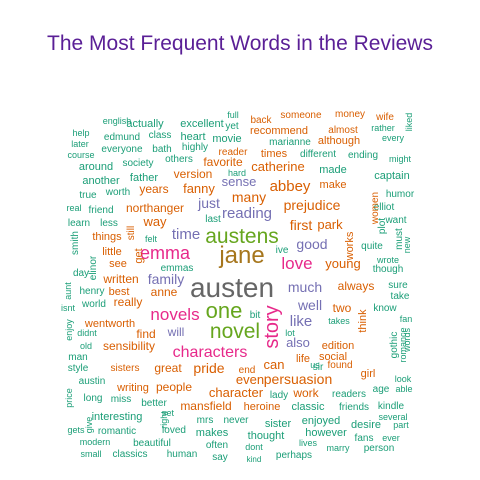 The width and height of the screenshot is (480, 480). Describe the element at coordinates (349, 394) in the screenshot. I see `word-readers: readers` at that location.